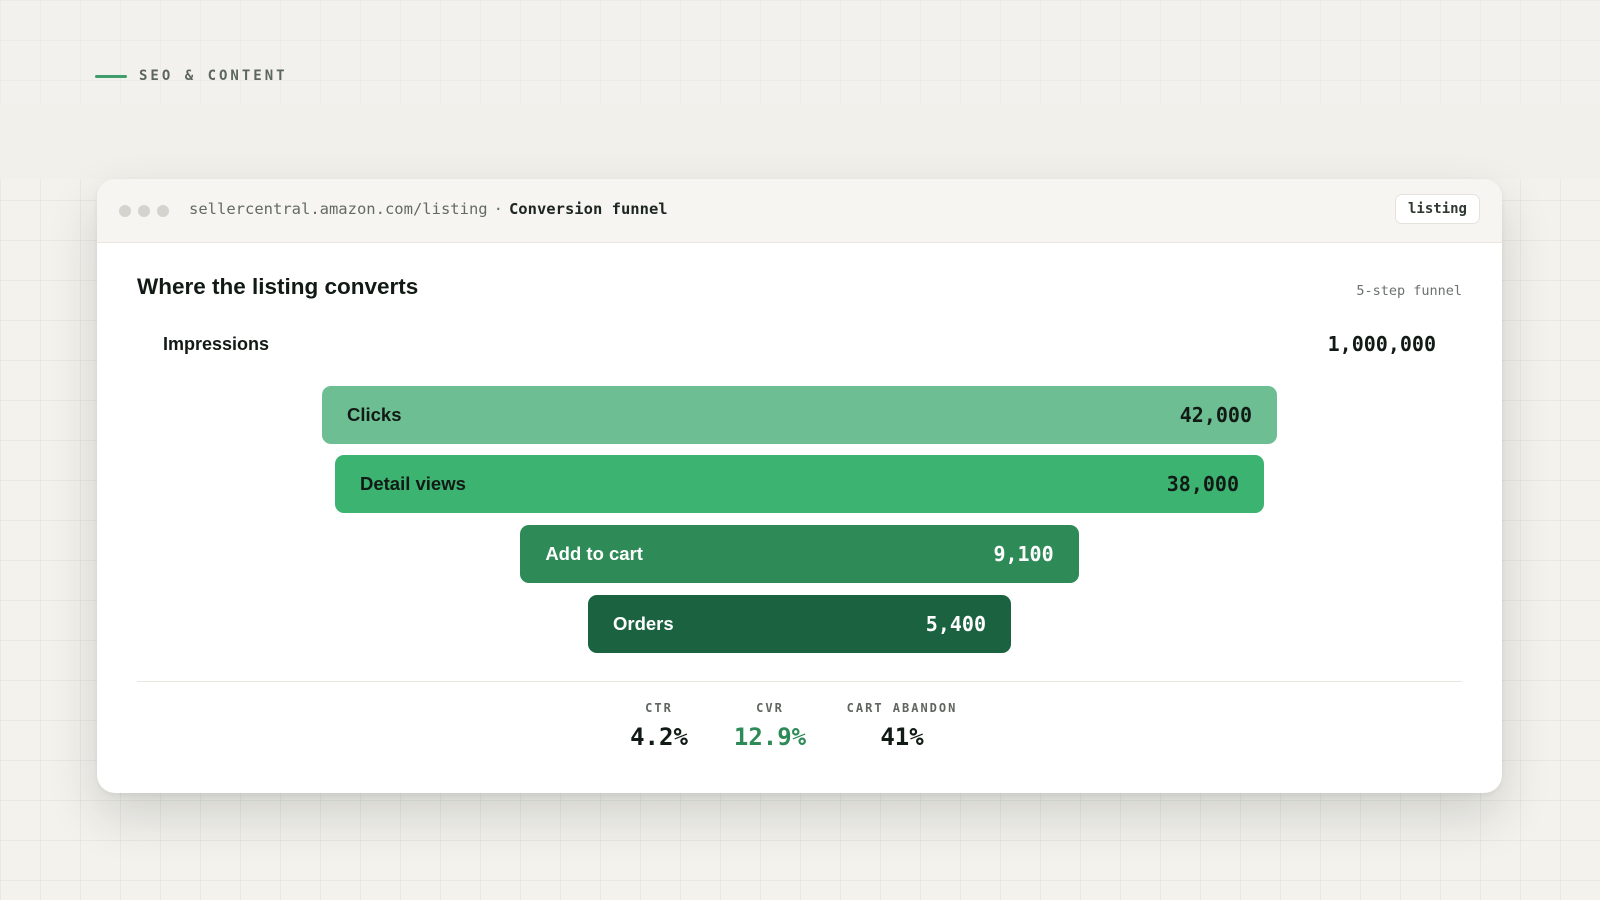 The height and width of the screenshot is (900, 1600). What do you see at coordinates (1409, 291) in the screenshot?
I see `card-subtitle: 5-step funnel` at bounding box center [1409, 291].